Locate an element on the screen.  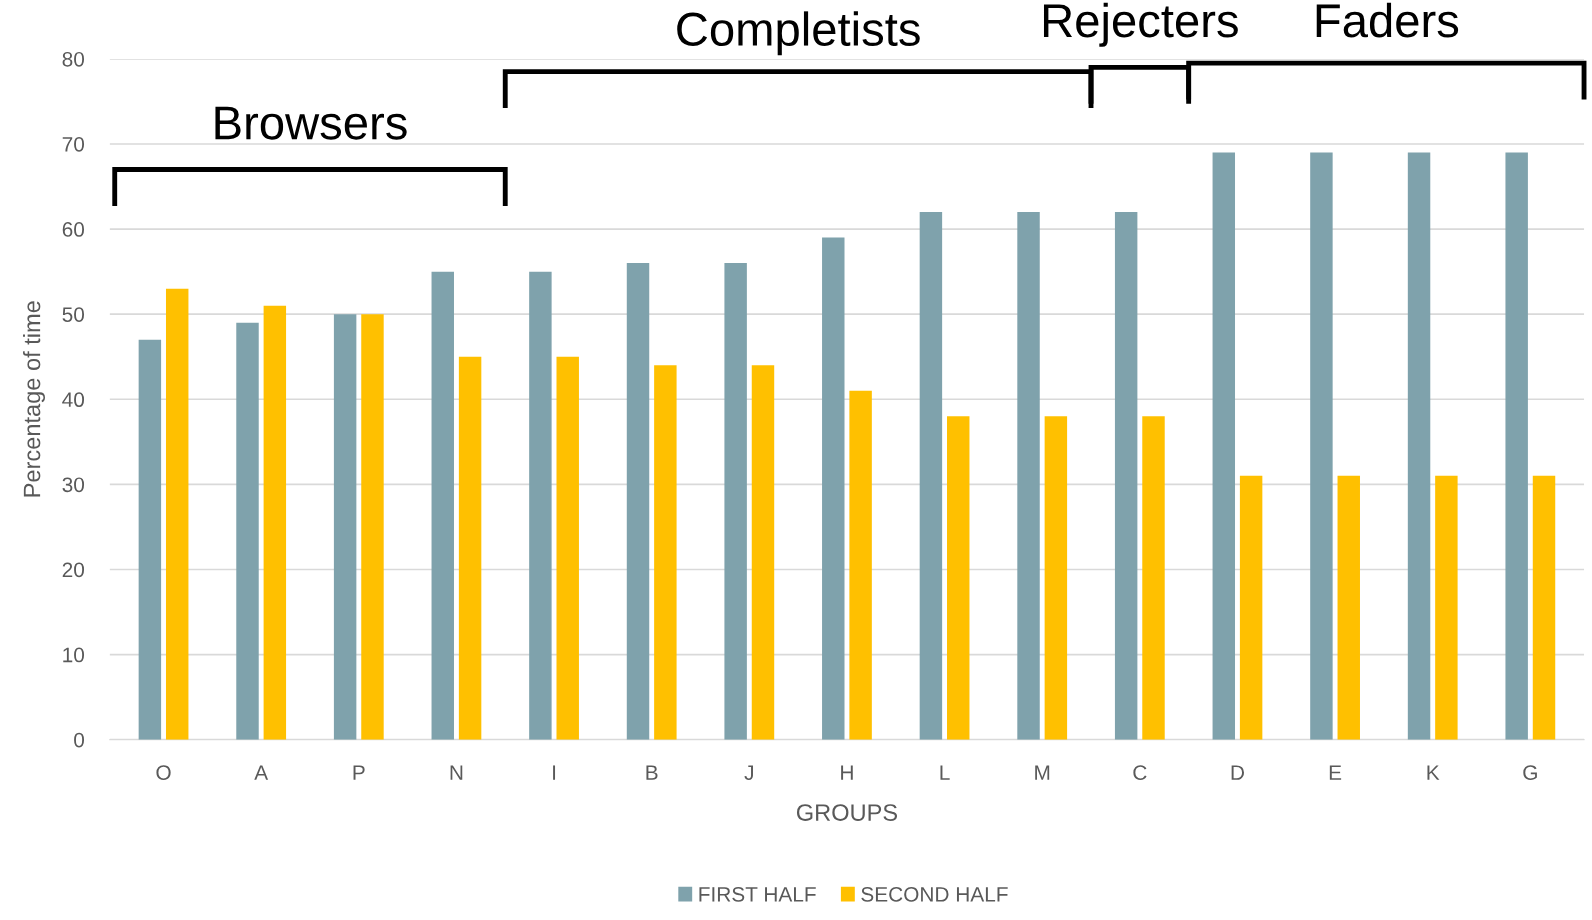
x-tick-label: M is located at coordinates (1042, 772).